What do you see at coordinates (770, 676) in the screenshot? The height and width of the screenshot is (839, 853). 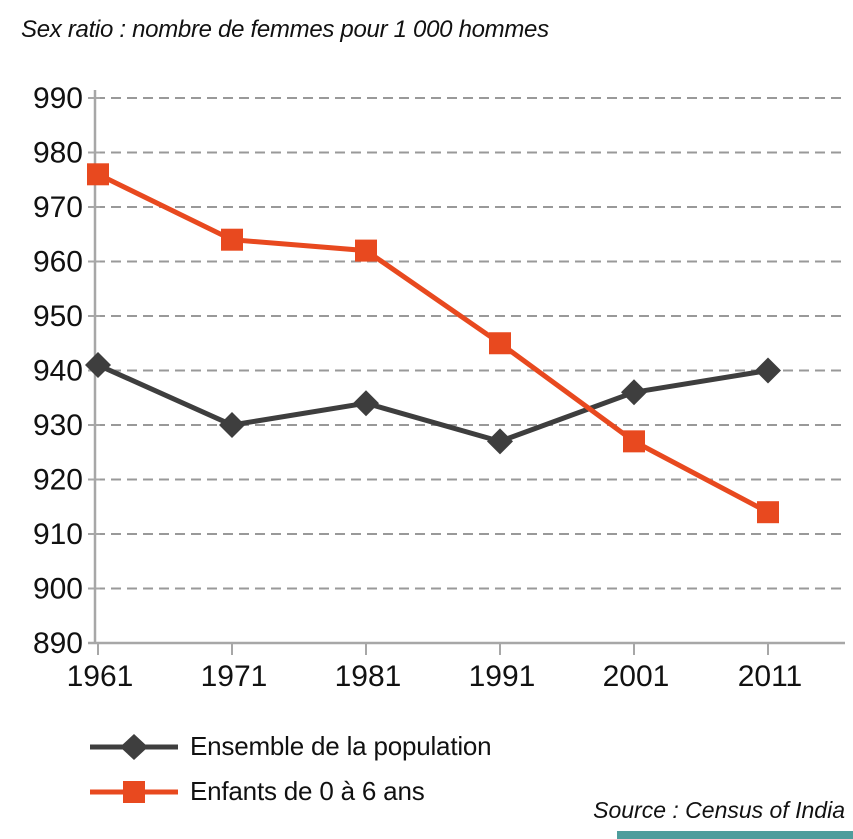 I see `x-tick-label: 2011` at bounding box center [770, 676].